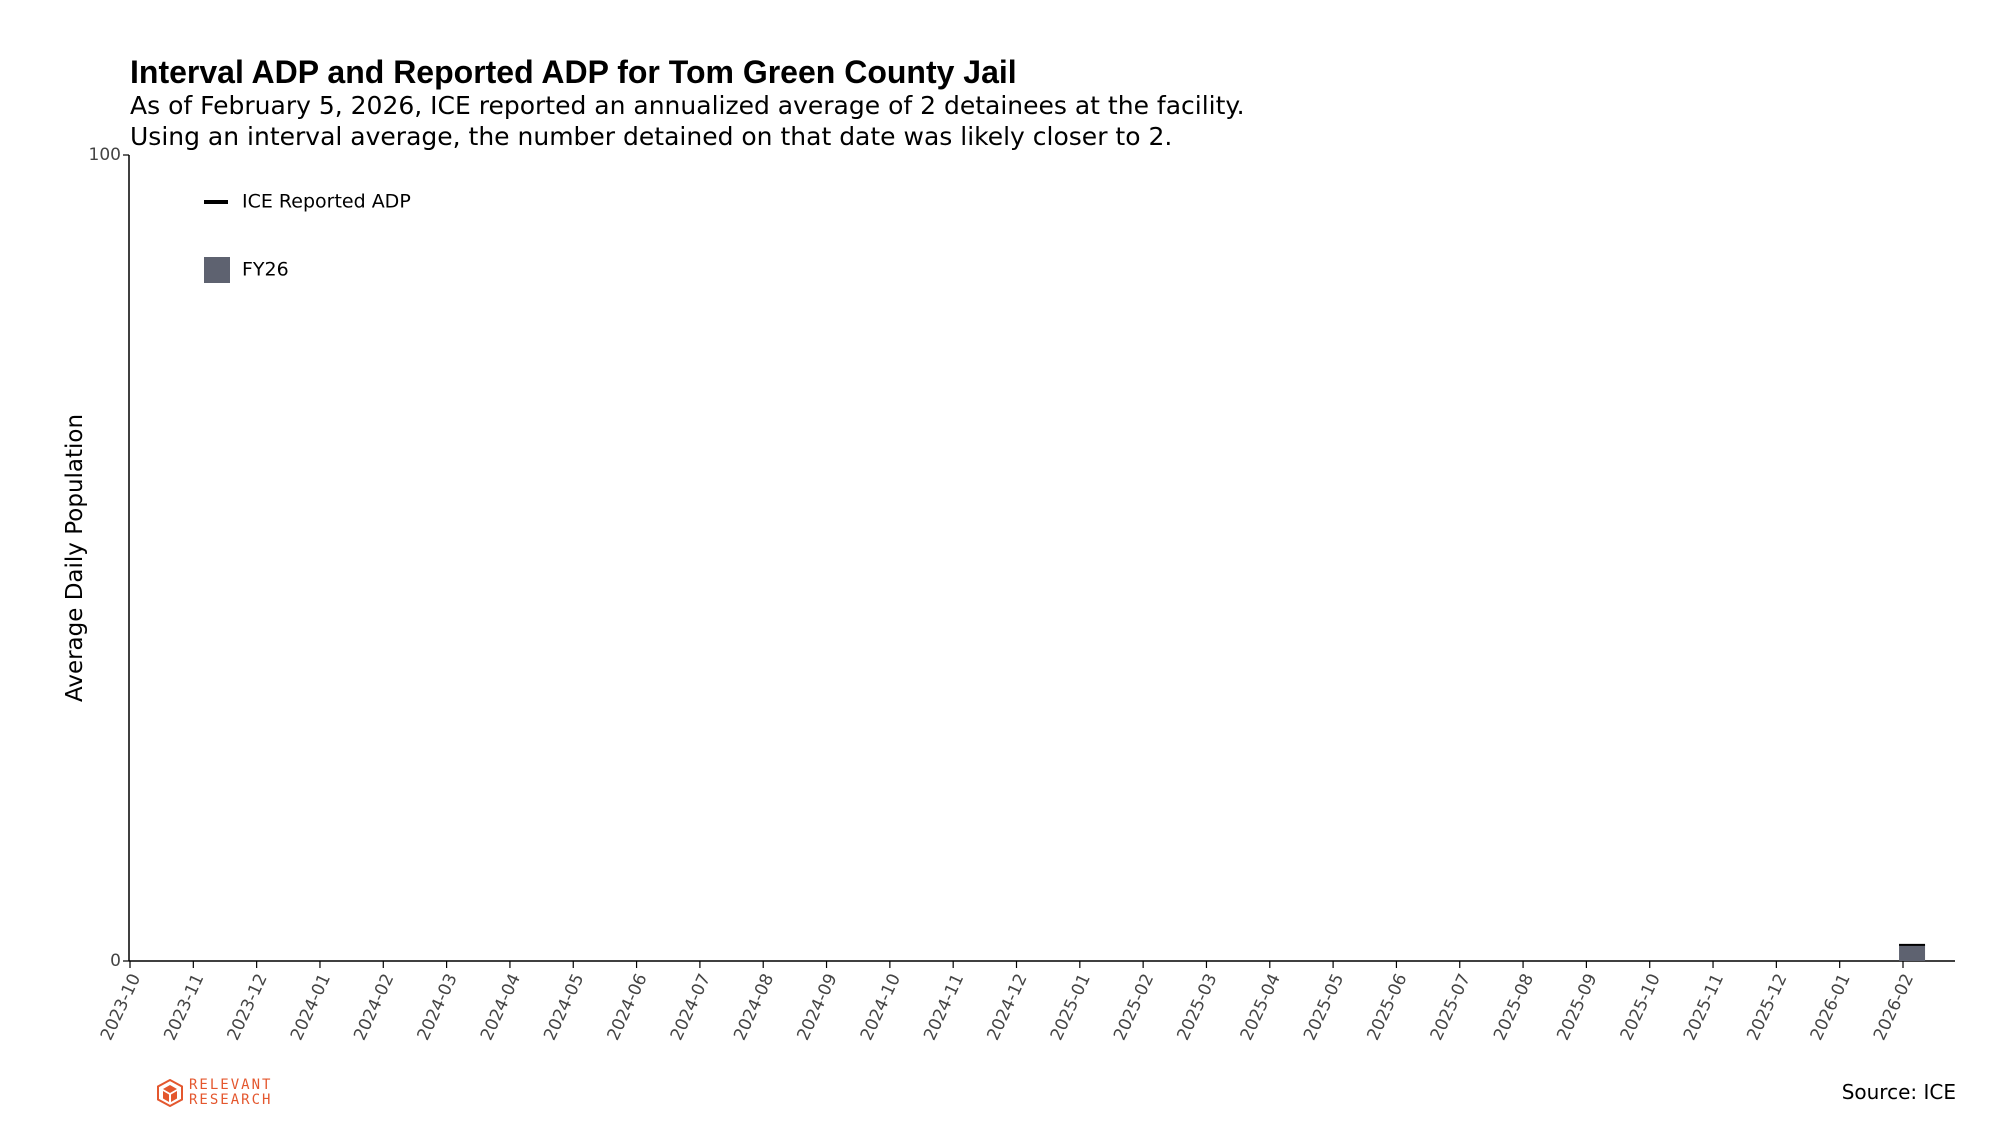  What do you see at coordinates (1894, 1007) in the screenshot?
I see `x-tick-label: 2026-02` at bounding box center [1894, 1007].